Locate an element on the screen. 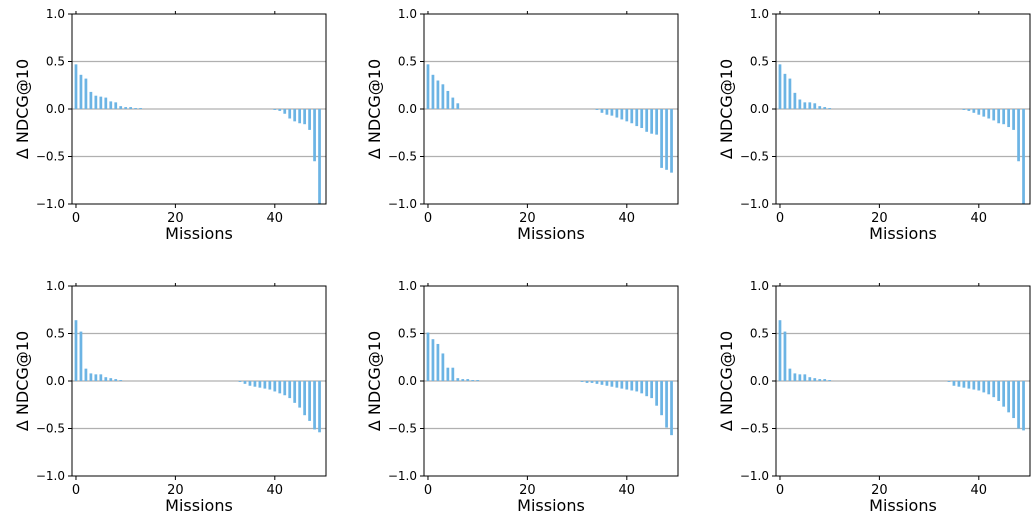 The height and width of the screenshot is (521, 1031). chart-1-xtick-label-1: 20 is located at coordinates (175, 218).